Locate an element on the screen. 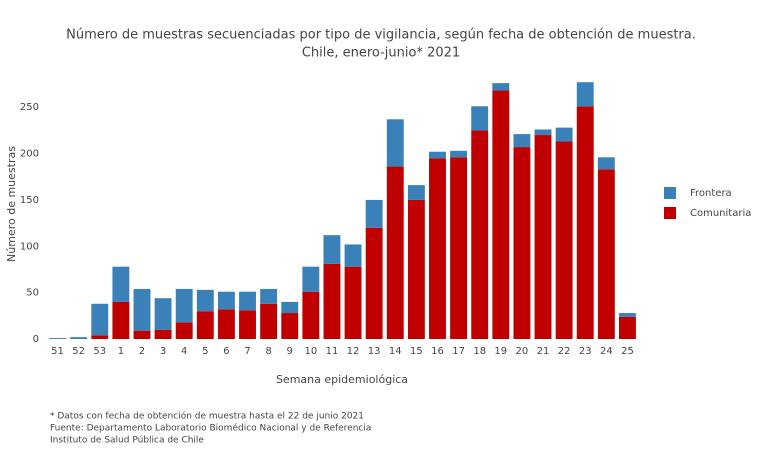  legend-label: Frontera is located at coordinates (711, 193).